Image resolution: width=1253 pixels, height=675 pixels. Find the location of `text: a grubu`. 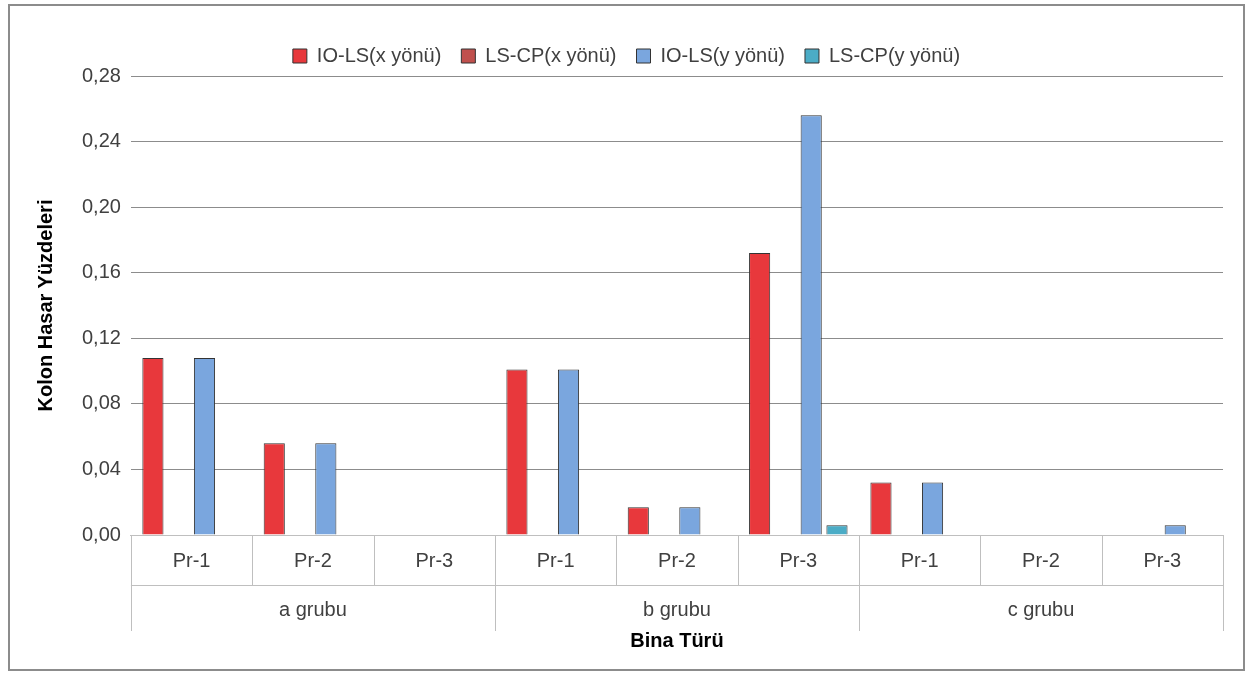

text: a grubu is located at coordinates (313, 608).